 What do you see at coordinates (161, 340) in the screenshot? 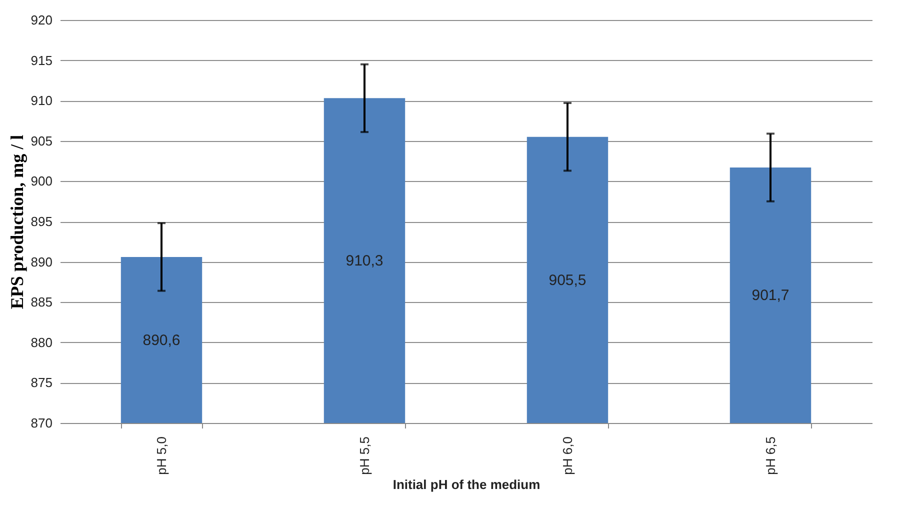
I see `data-label: 890,6` at bounding box center [161, 340].